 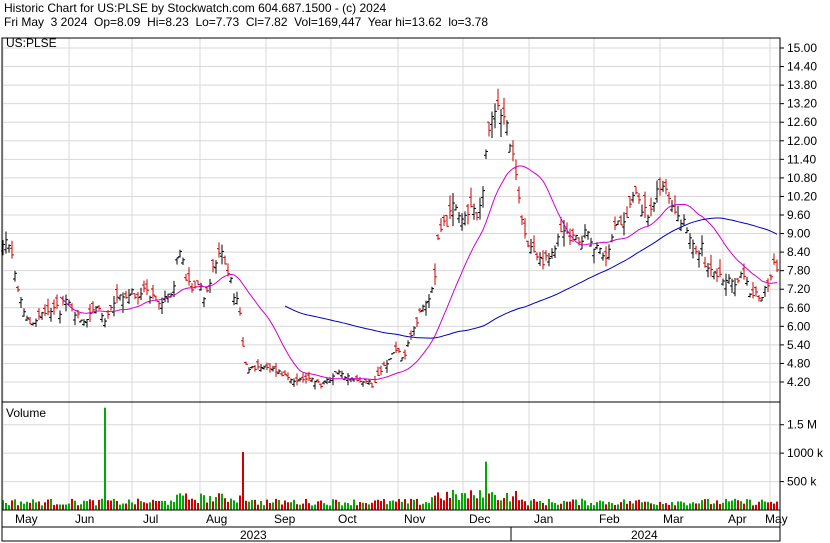 What do you see at coordinates (802, 104) in the screenshot?
I see `price-tick-label: 13.20` at bounding box center [802, 104].